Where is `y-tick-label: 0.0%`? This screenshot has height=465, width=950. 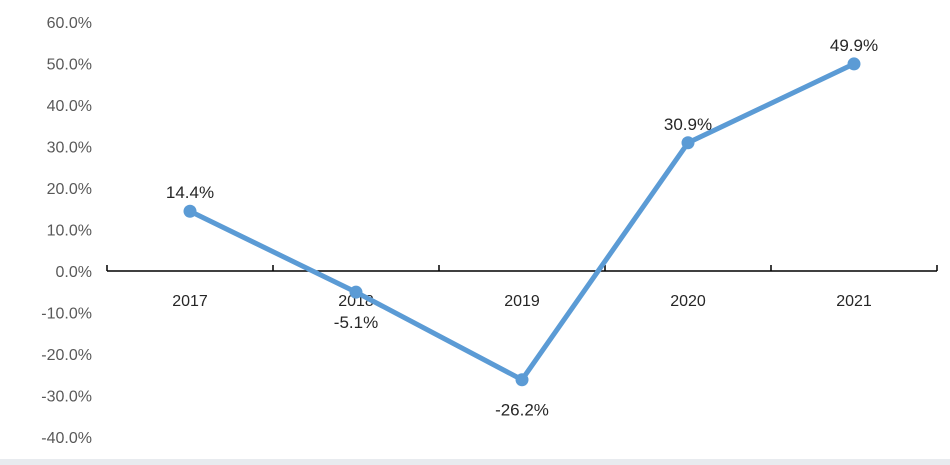
y-tick-label: 0.0% is located at coordinates (74, 272).